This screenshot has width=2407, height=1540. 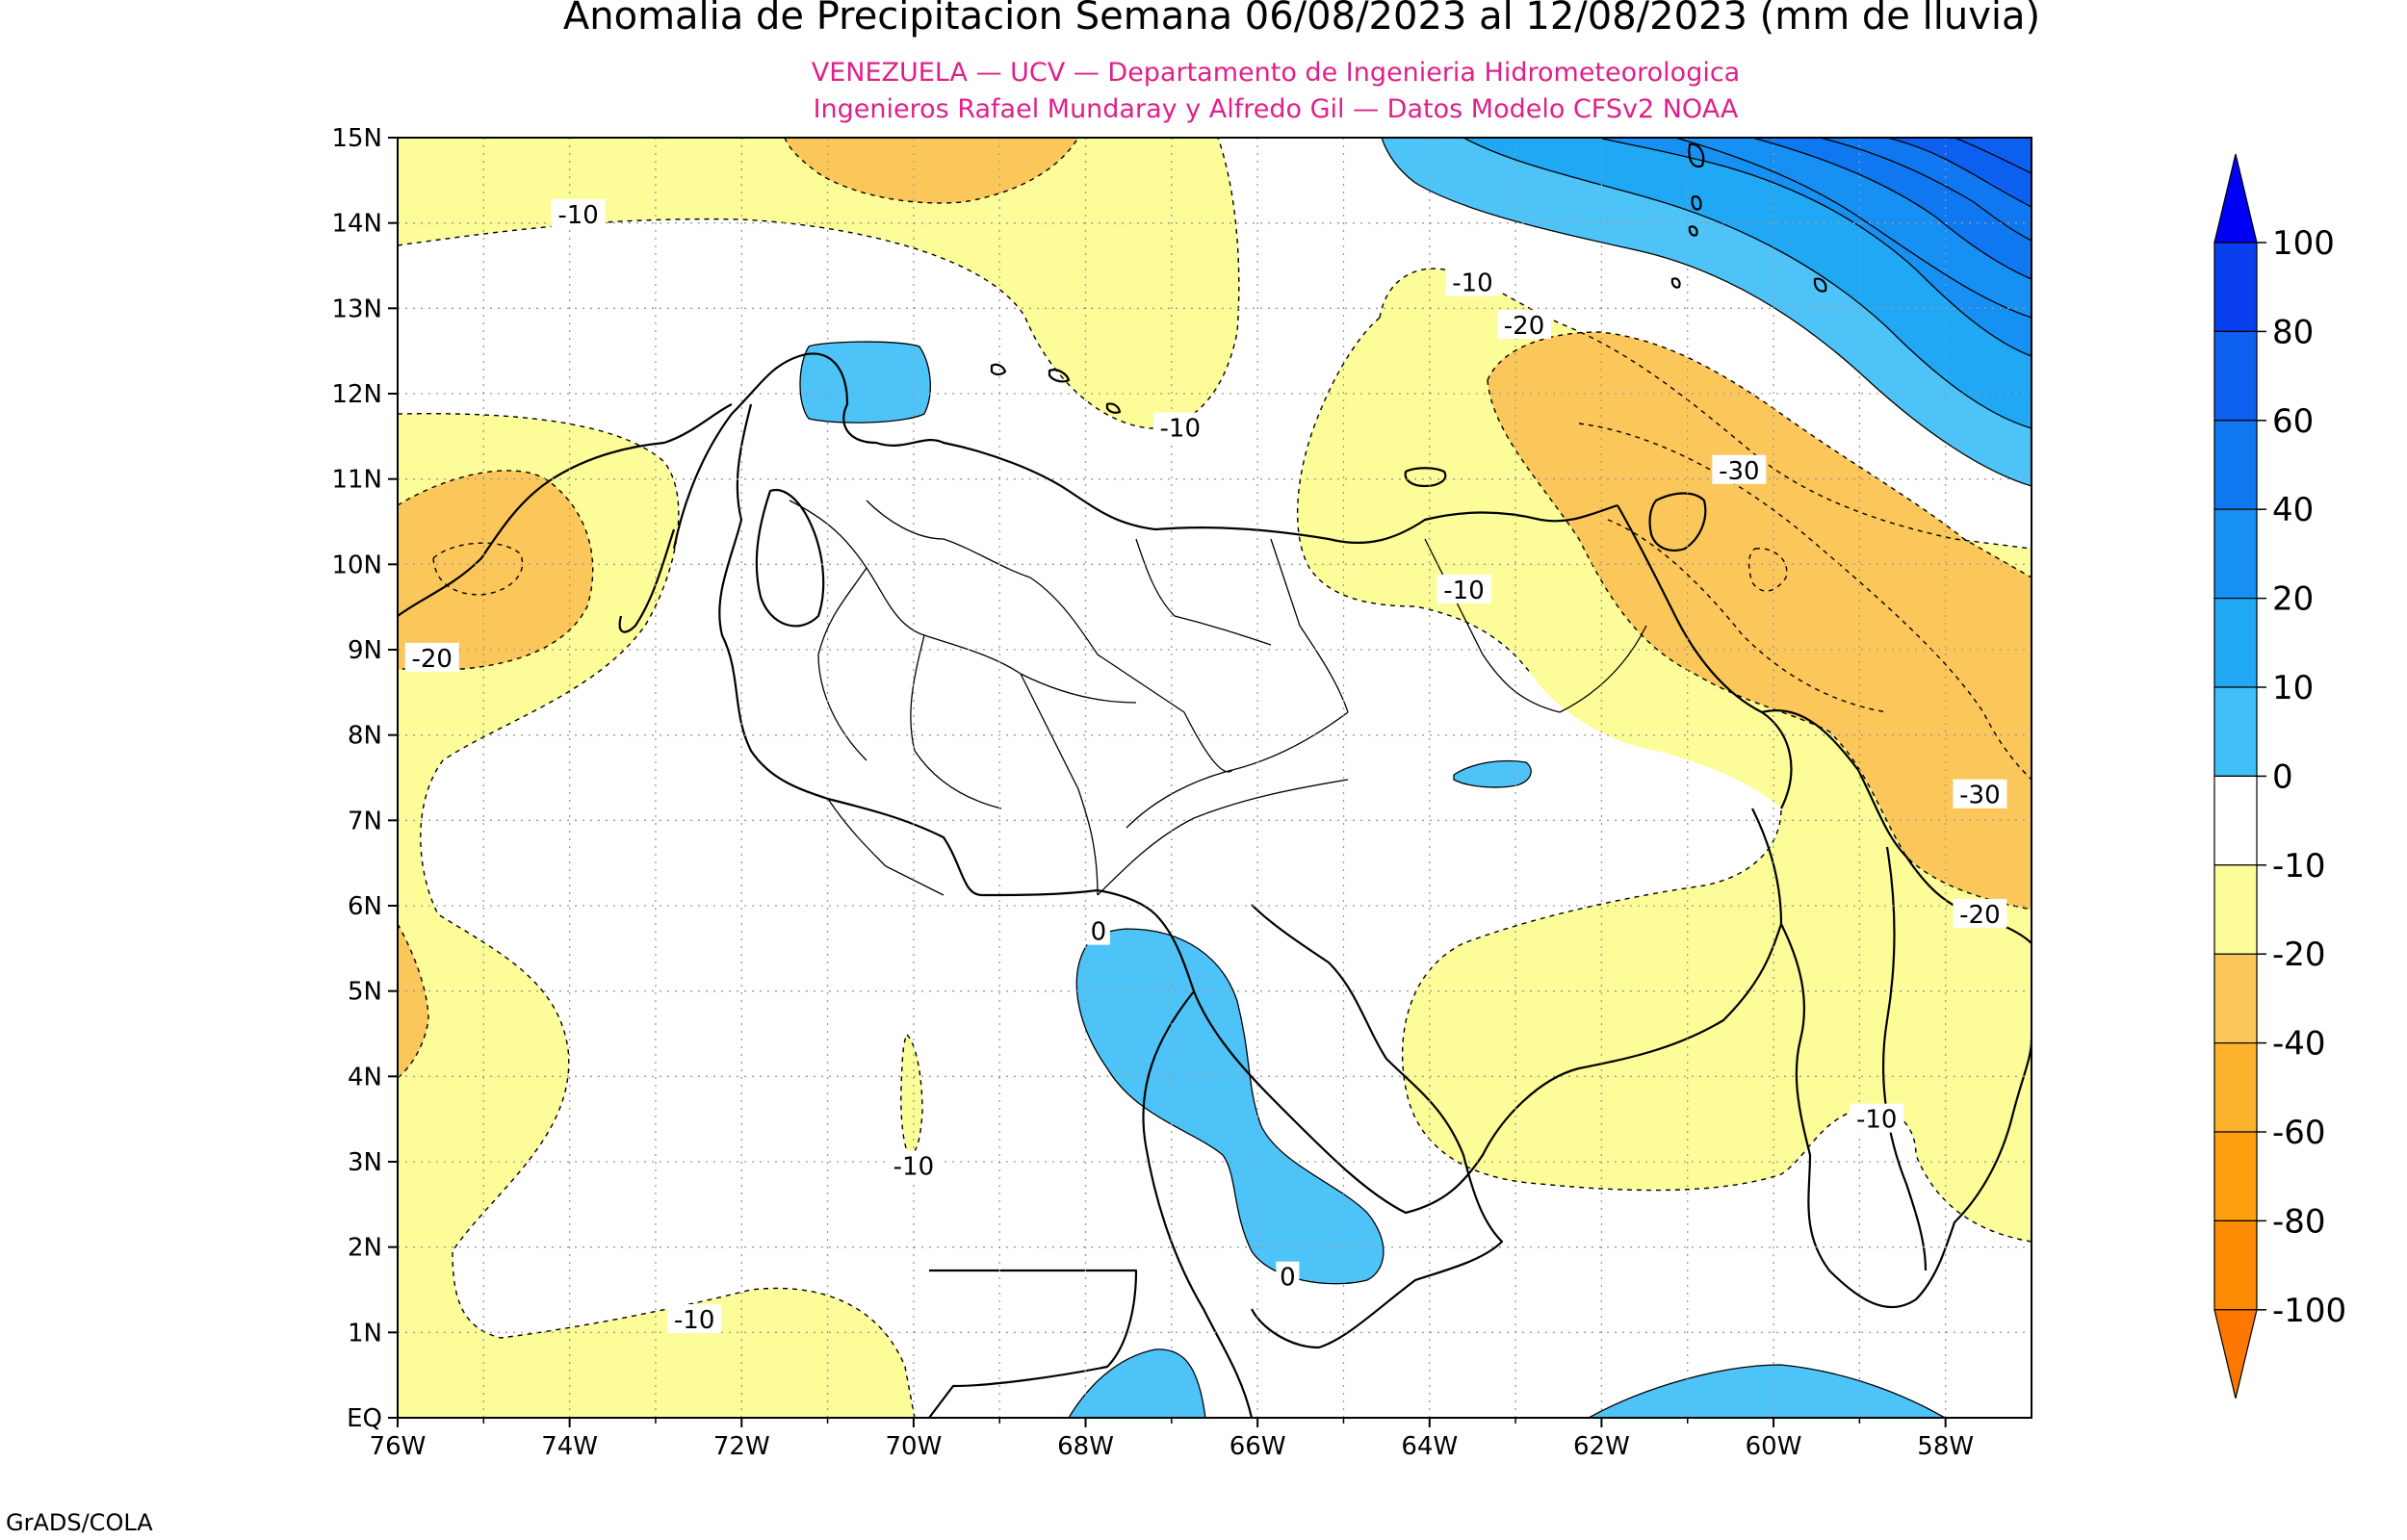 I want to click on contour-40-northeast, so click(x=1891, y=209).